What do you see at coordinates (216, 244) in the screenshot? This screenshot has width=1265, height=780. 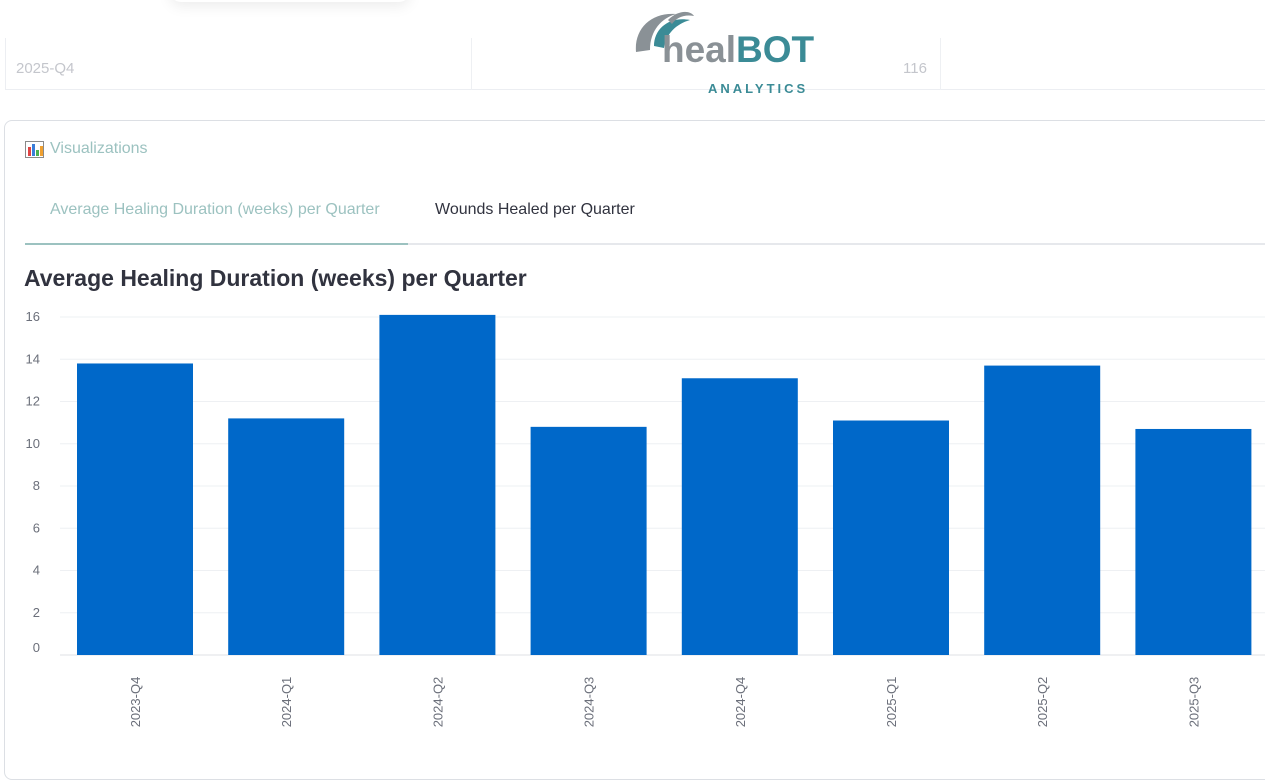 I see `active-tab-indicator` at bounding box center [216, 244].